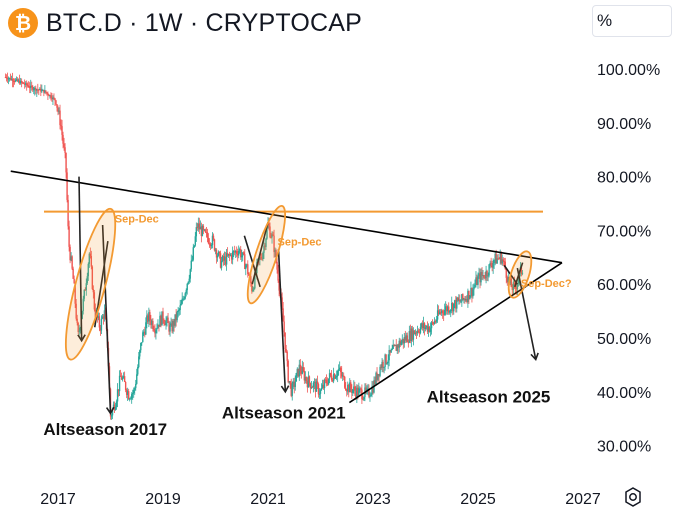 The width and height of the screenshot is (680, 515). I want to click on altseason-label: Altseason 2017, so click(105, 429).